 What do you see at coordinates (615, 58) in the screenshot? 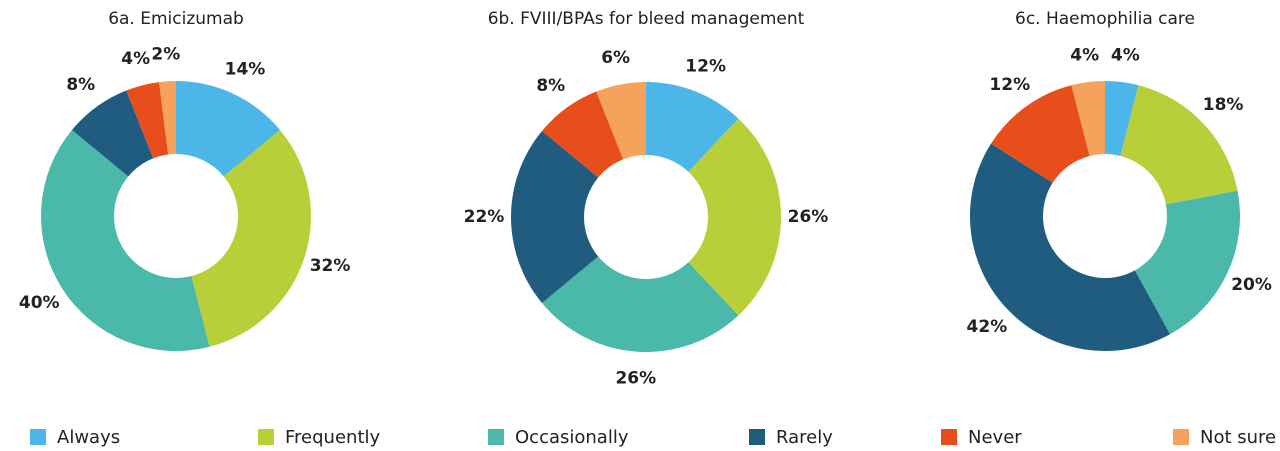
I see `data-label: 6%` at bounding box center [615, 58].